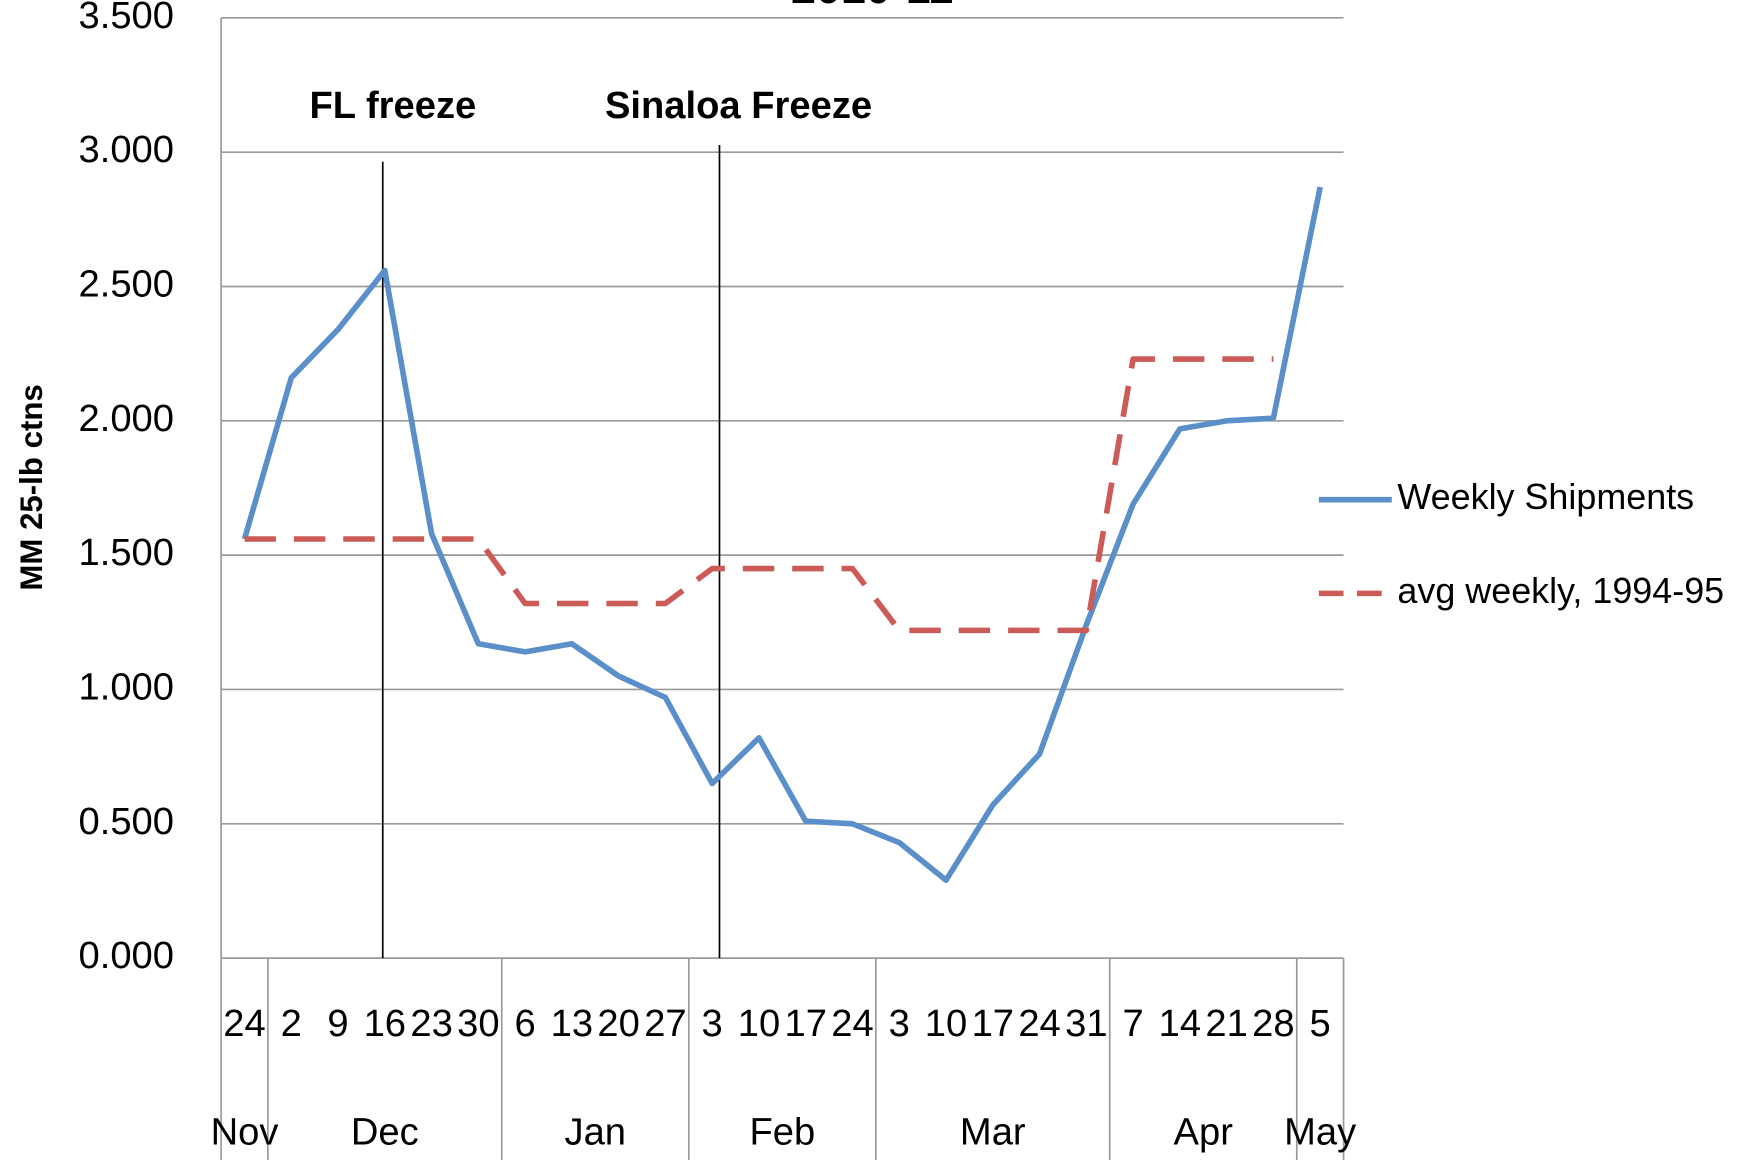 This screenshot has width=1751, height=1160. What do you see at coordinates (618, 1024) in the screenshot?
I see `x-tick-label: 20` at bounding box center [618, 1024].